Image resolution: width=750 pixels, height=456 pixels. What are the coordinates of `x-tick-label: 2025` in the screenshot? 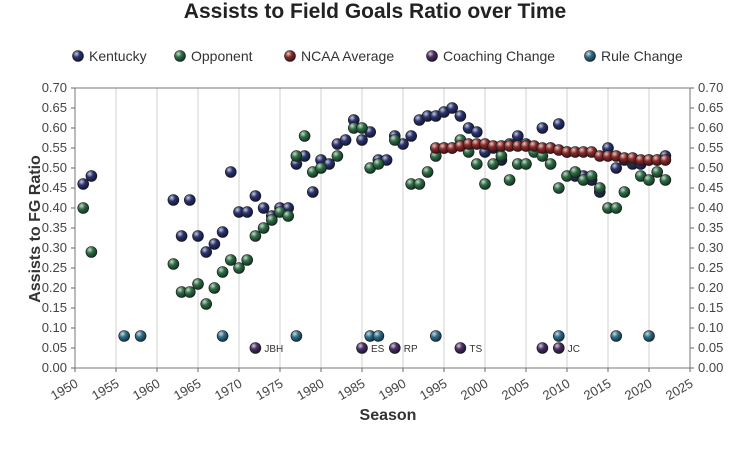 It's located at (679, 389).